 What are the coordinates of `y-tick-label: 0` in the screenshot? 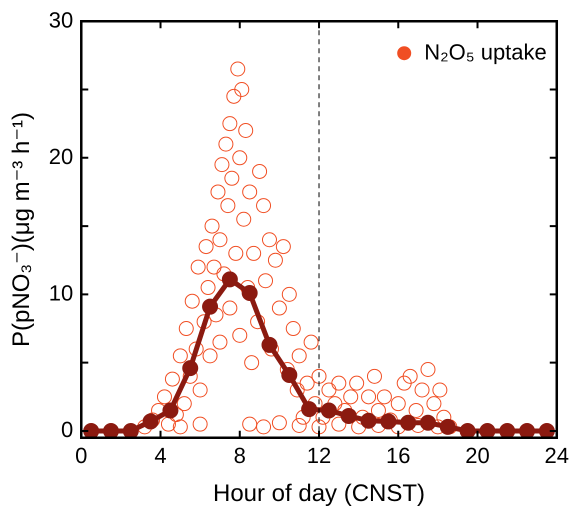 It's located at (67, 429).